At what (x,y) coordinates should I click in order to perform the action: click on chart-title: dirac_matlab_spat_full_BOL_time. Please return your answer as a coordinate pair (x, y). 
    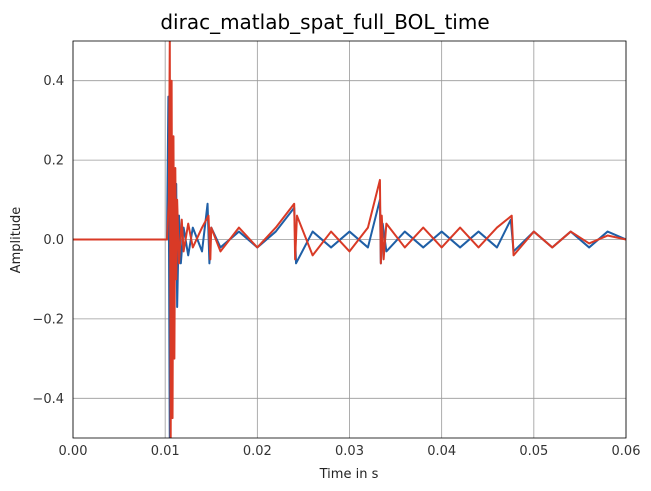
    Looking at the image, I should click on (324, 22).